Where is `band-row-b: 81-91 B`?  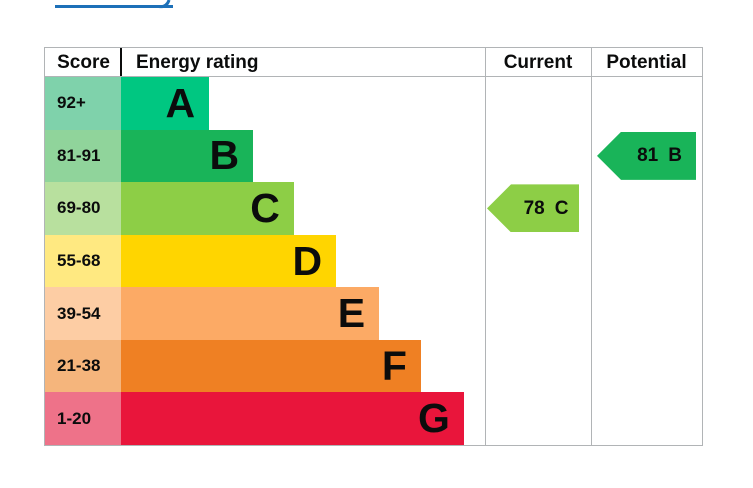 band-row-b: 81-91 B is located at coordinates (373, 156).